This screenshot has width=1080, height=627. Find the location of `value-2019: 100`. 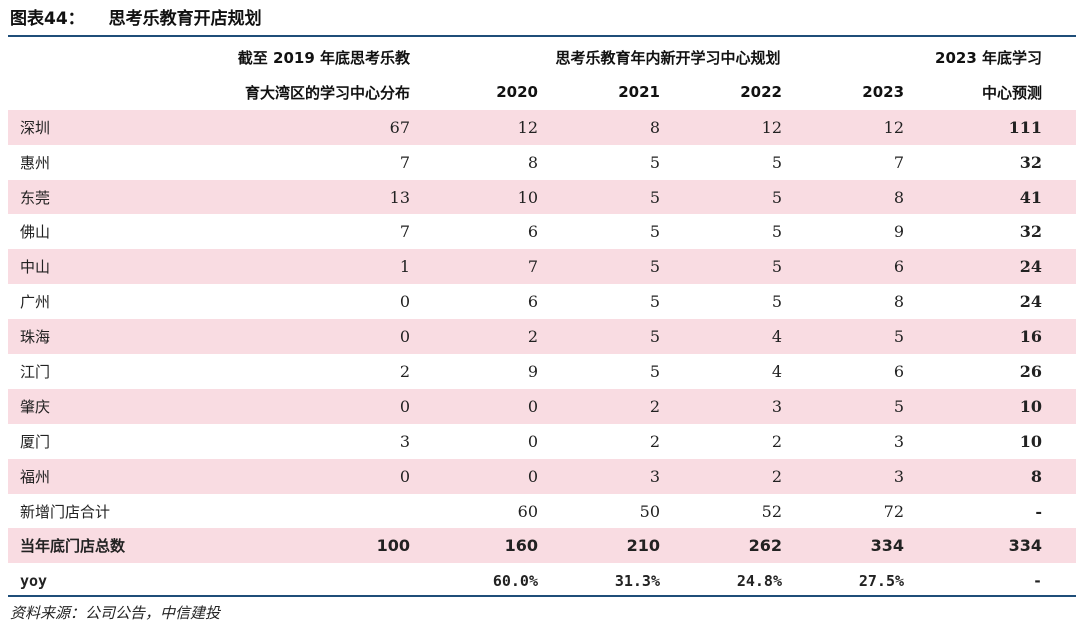

value-2019: 100 is located at coordinates (291, 546).